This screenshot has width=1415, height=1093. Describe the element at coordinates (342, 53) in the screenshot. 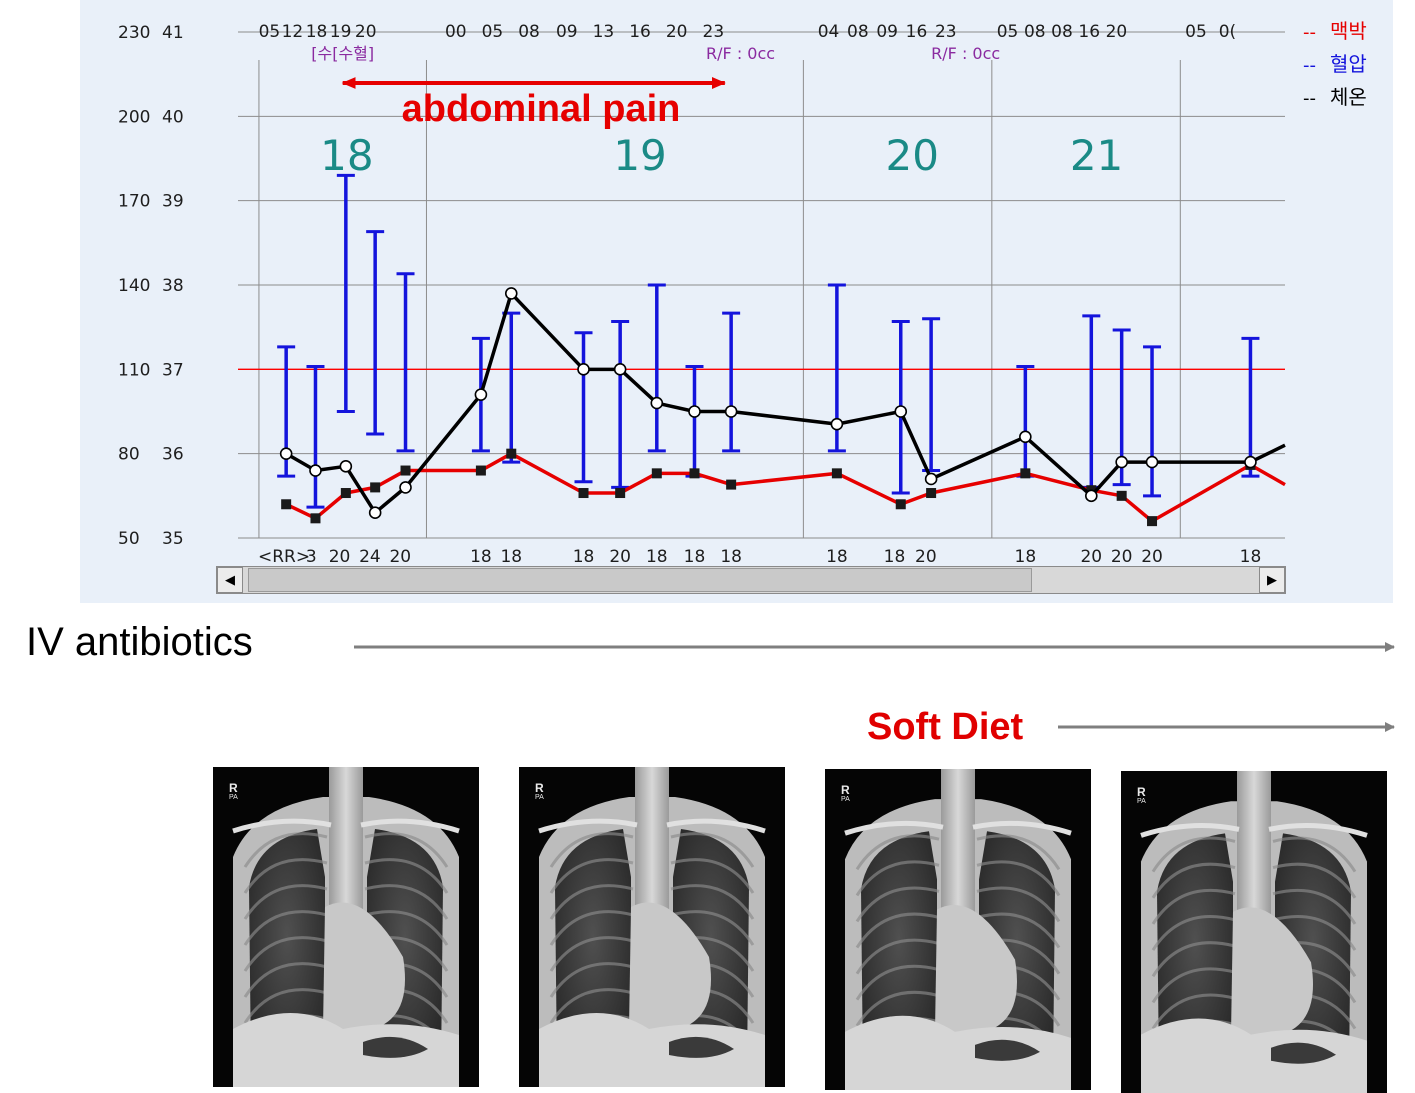

I see `chart-note: [수[수혈]` at that location.